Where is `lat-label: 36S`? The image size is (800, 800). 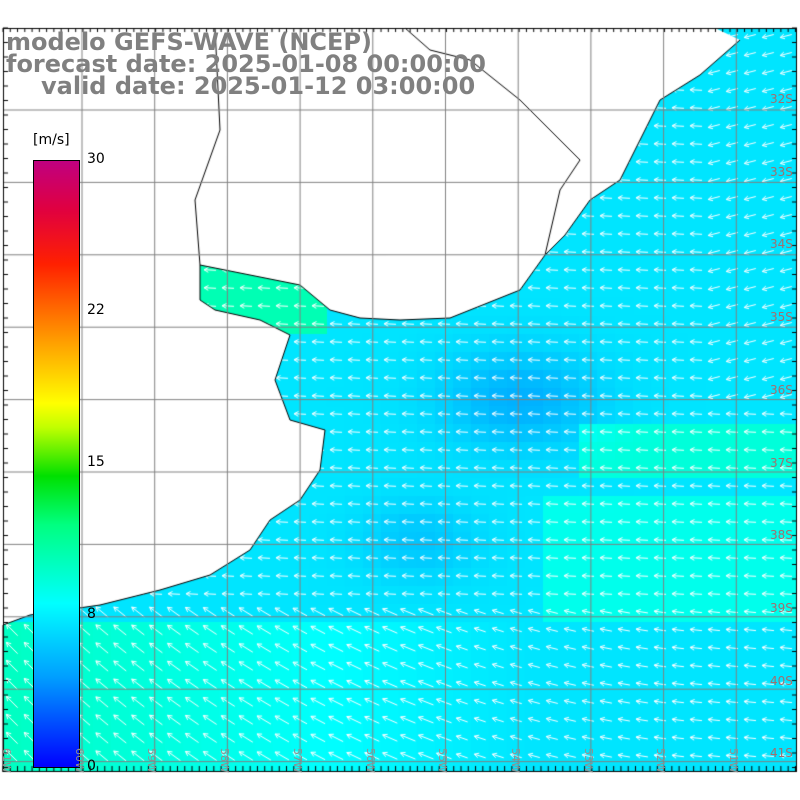 lat-label: 36S is located at coordinates (781, 389).